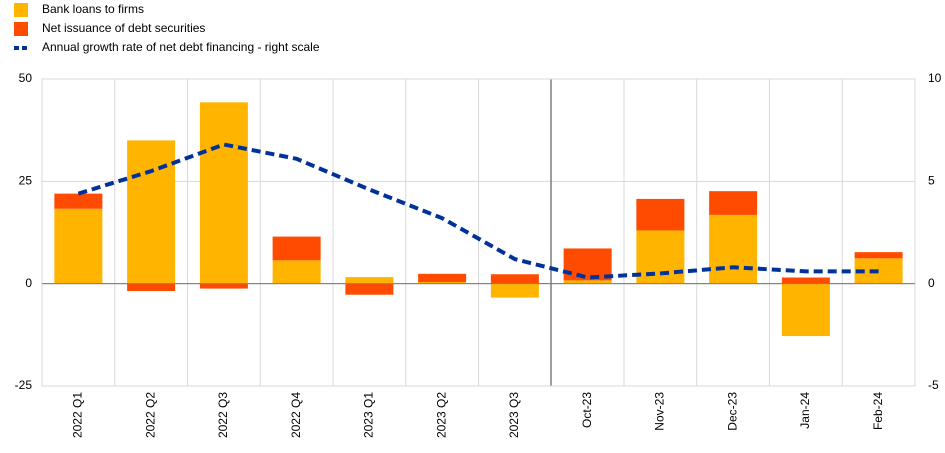  I want to click on x-tick-label: 2023 Q3, so click(514, 415).